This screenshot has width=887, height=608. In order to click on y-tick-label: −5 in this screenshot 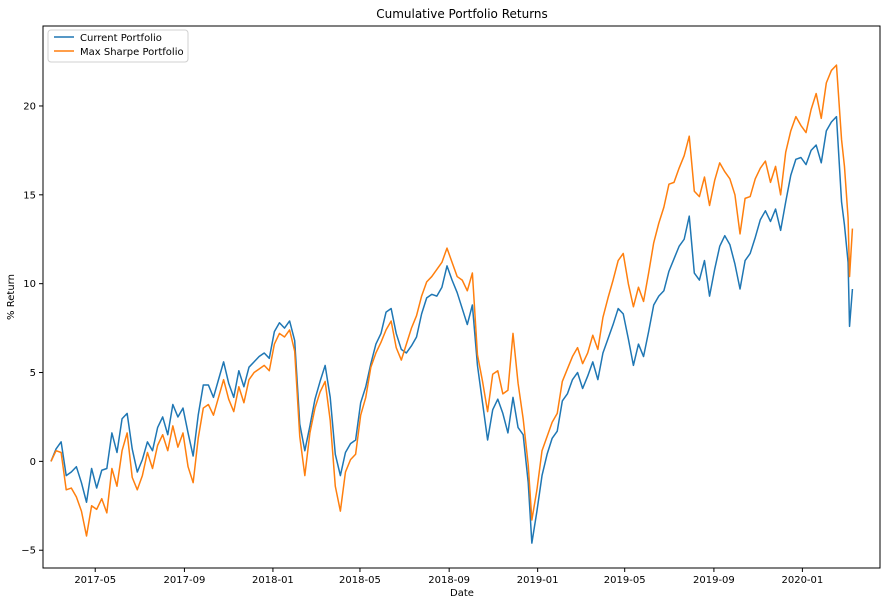, I will do `click(28, 551)`.